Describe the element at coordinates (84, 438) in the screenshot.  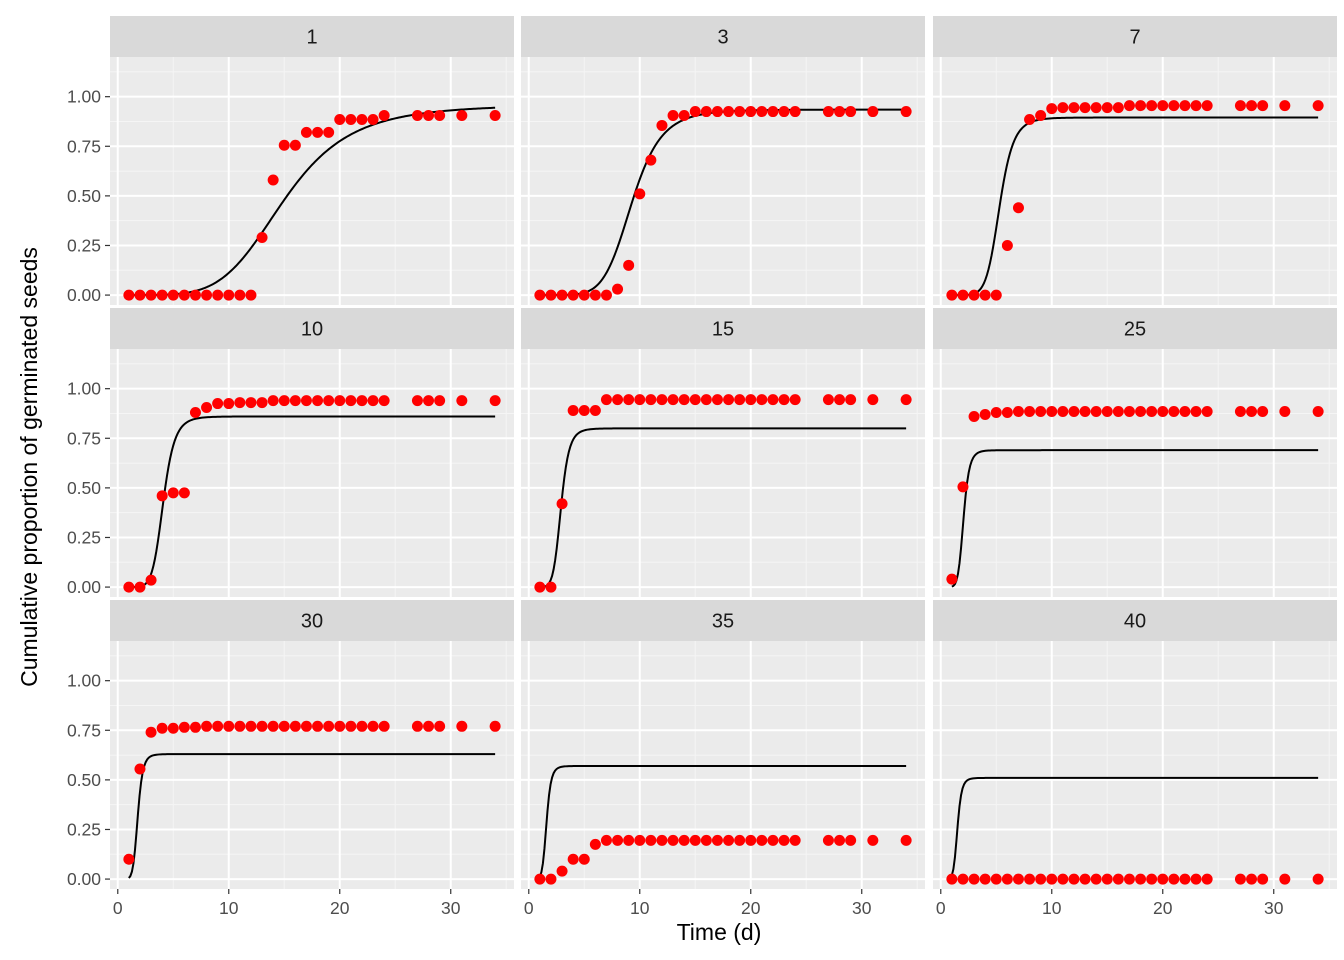
I see `y-tick-label: 0.75` at that location.